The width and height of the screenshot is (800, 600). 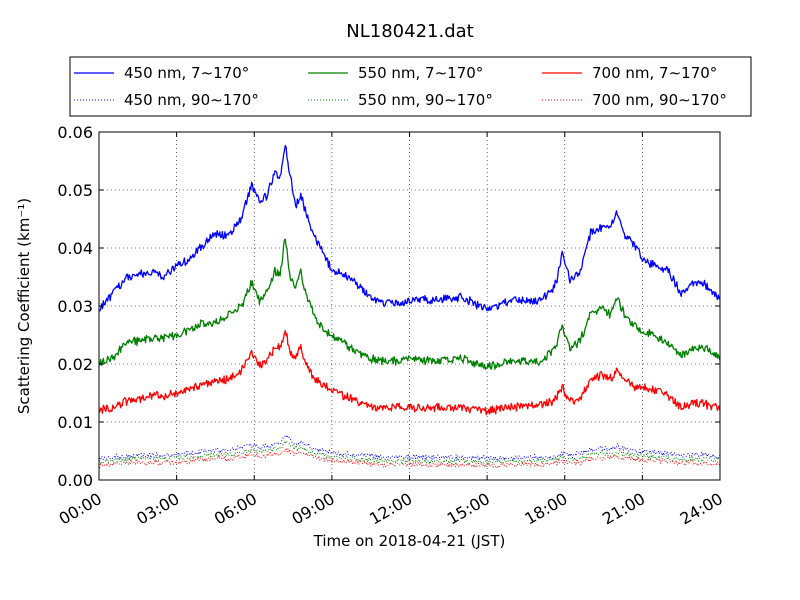 I want to click on y-tick-label: 0.06, so click(x=75, y=132).